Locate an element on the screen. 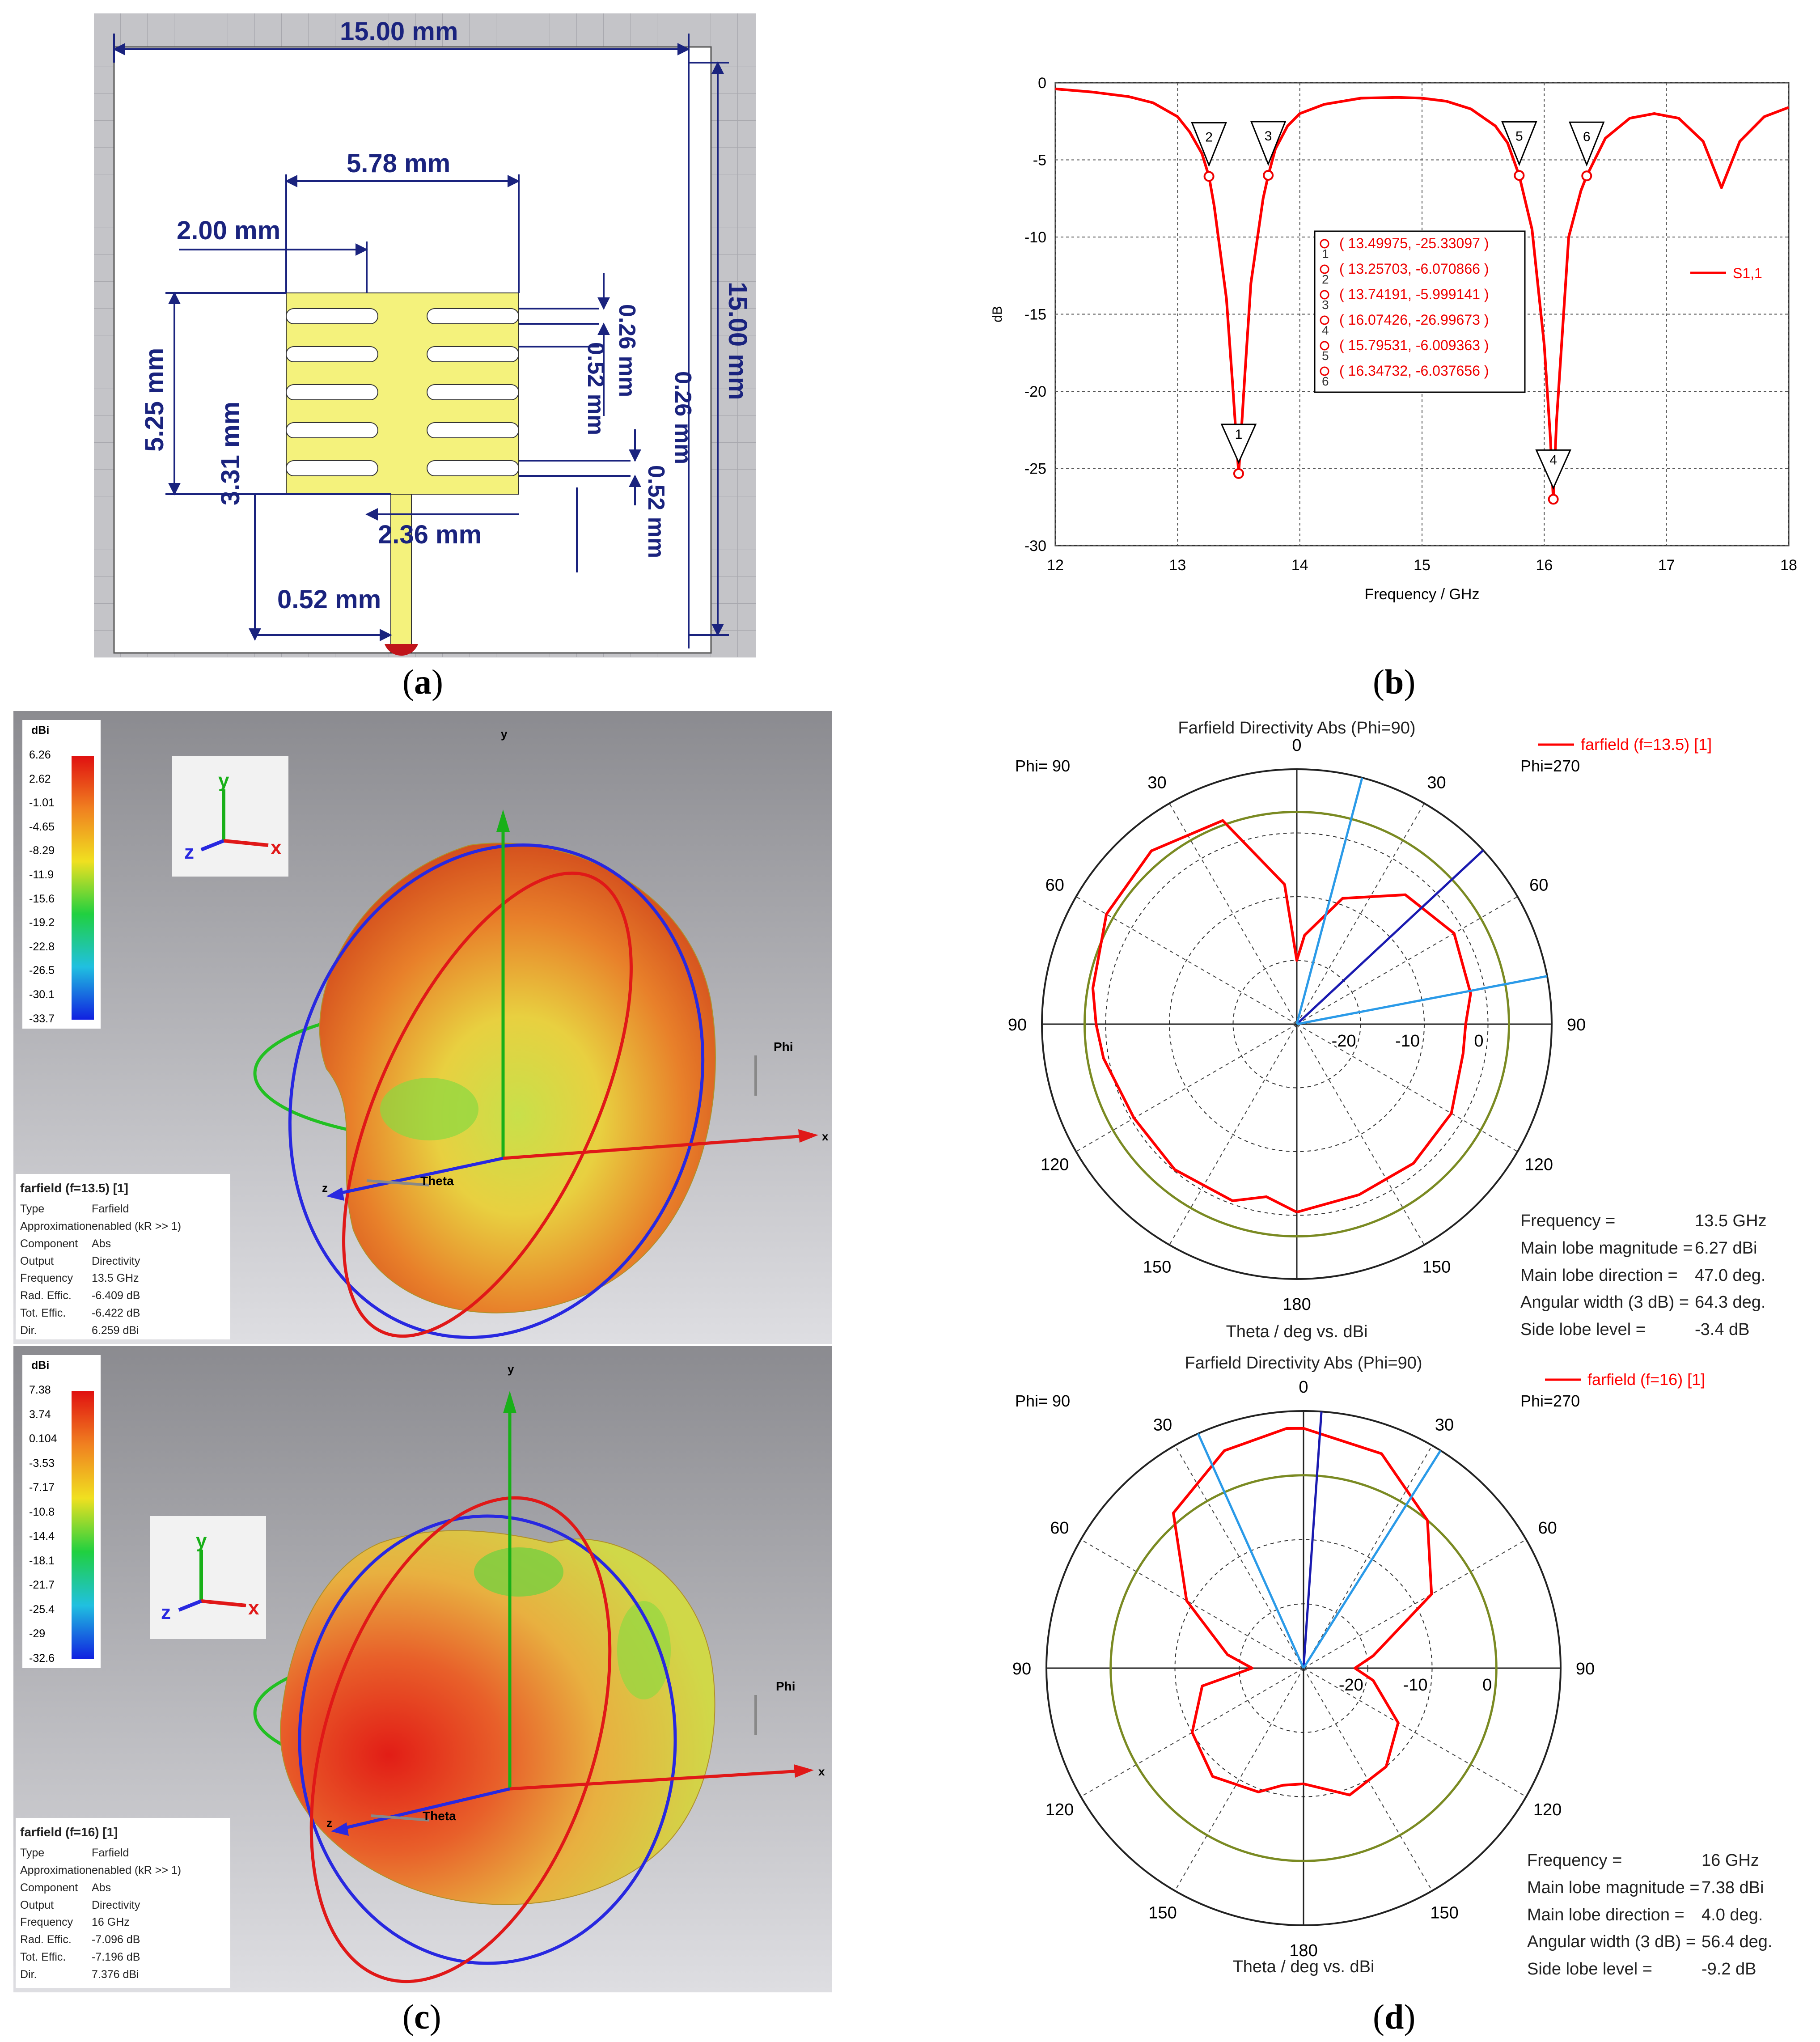 The image size is (1820, 2042). label-y: y is located at coordinates (505, 734).